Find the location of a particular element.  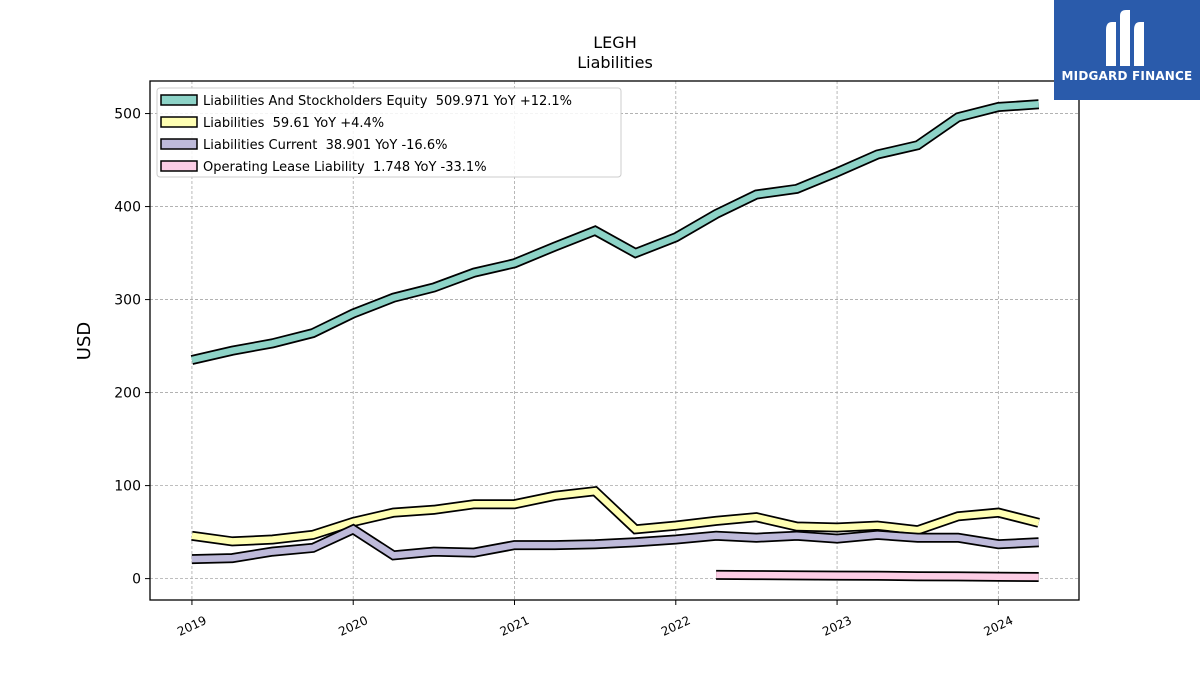

legend-box is located at coordinates (389, 132).